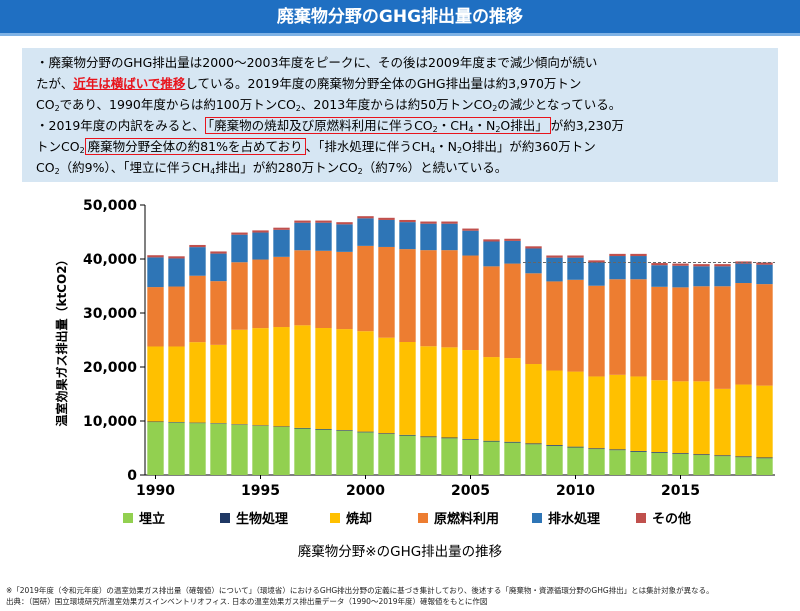 The image size is (800, 611). I want to click on x-tick-label: 2000, so click(365, 491).